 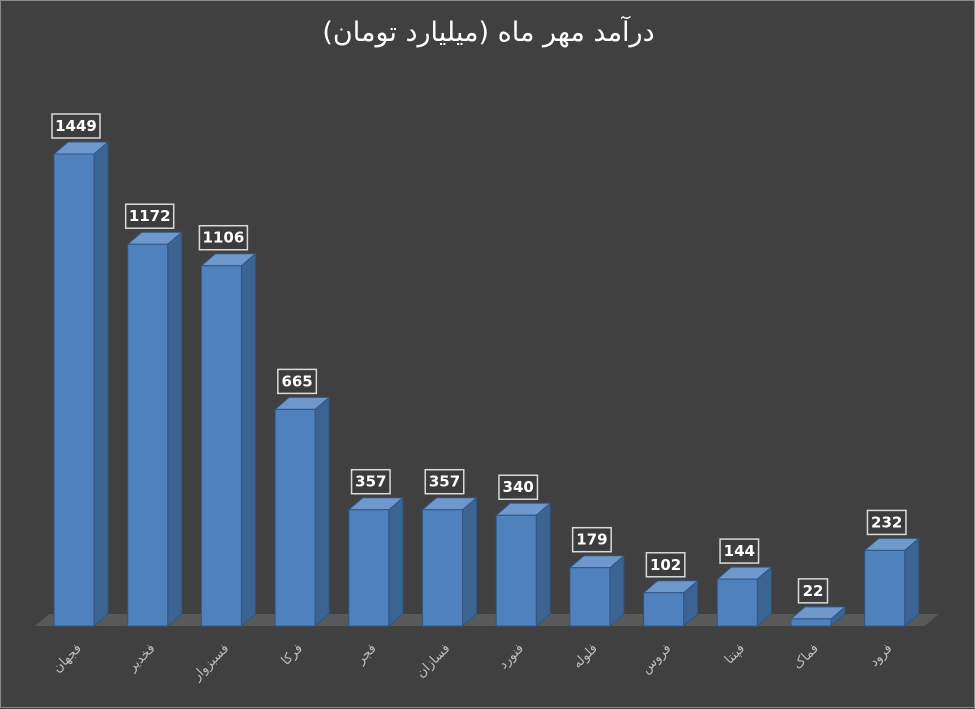 I want to click on data-label: 144, so click(x=739, y=551).